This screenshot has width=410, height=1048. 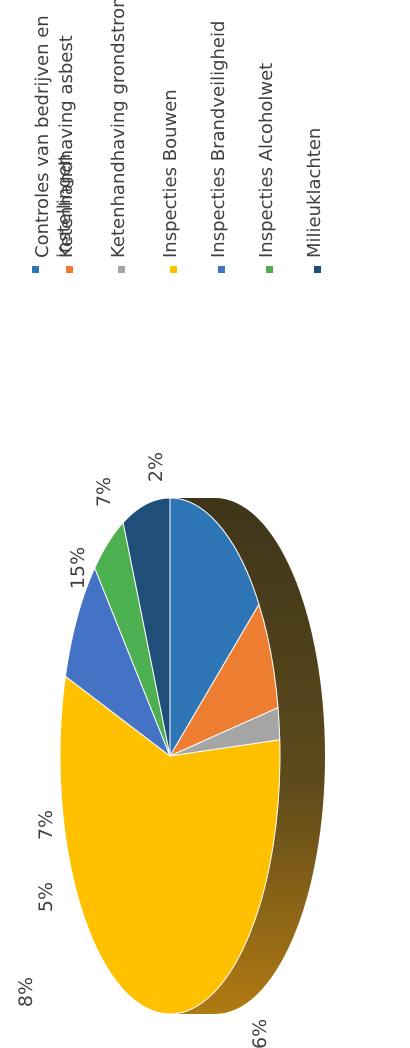 What do you see at coordinates (118, 129) in the screenshot?
I see `legend-label: Ketenhandhaving grondstromen` at bounding box center [118, 129].